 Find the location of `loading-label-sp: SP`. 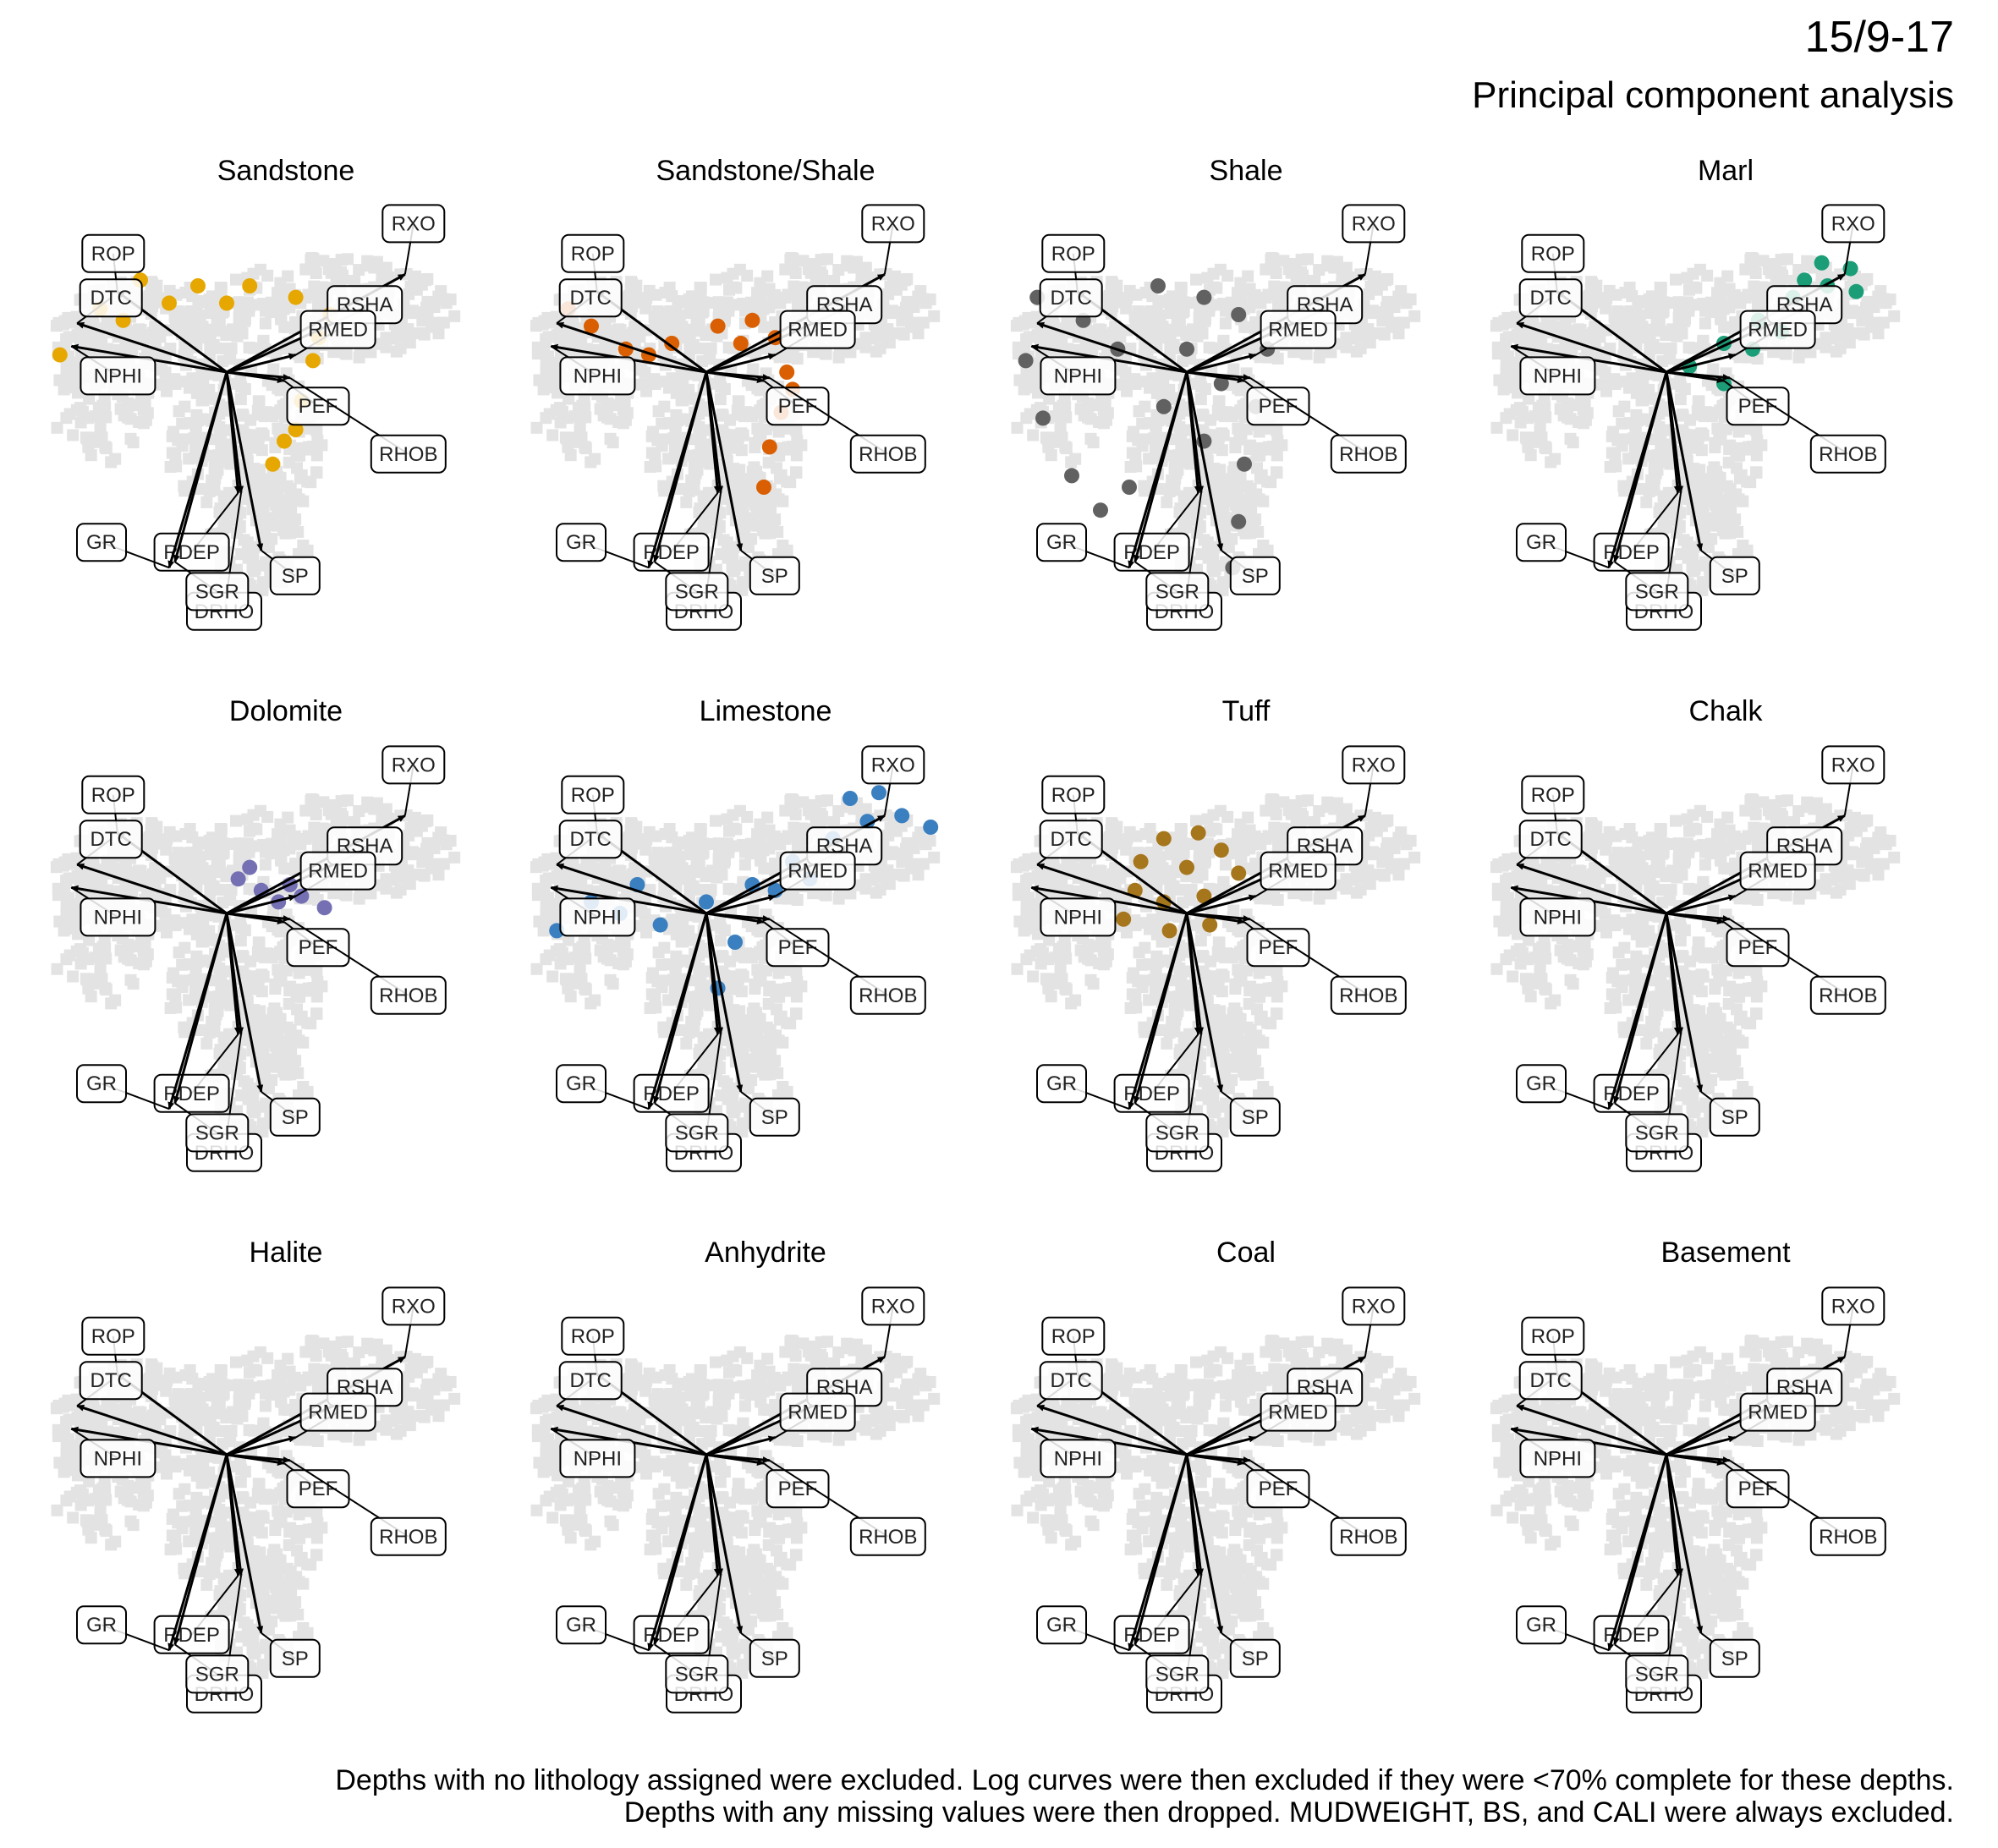

loading-label-sp: SP is located at coordinates (1734, 576).